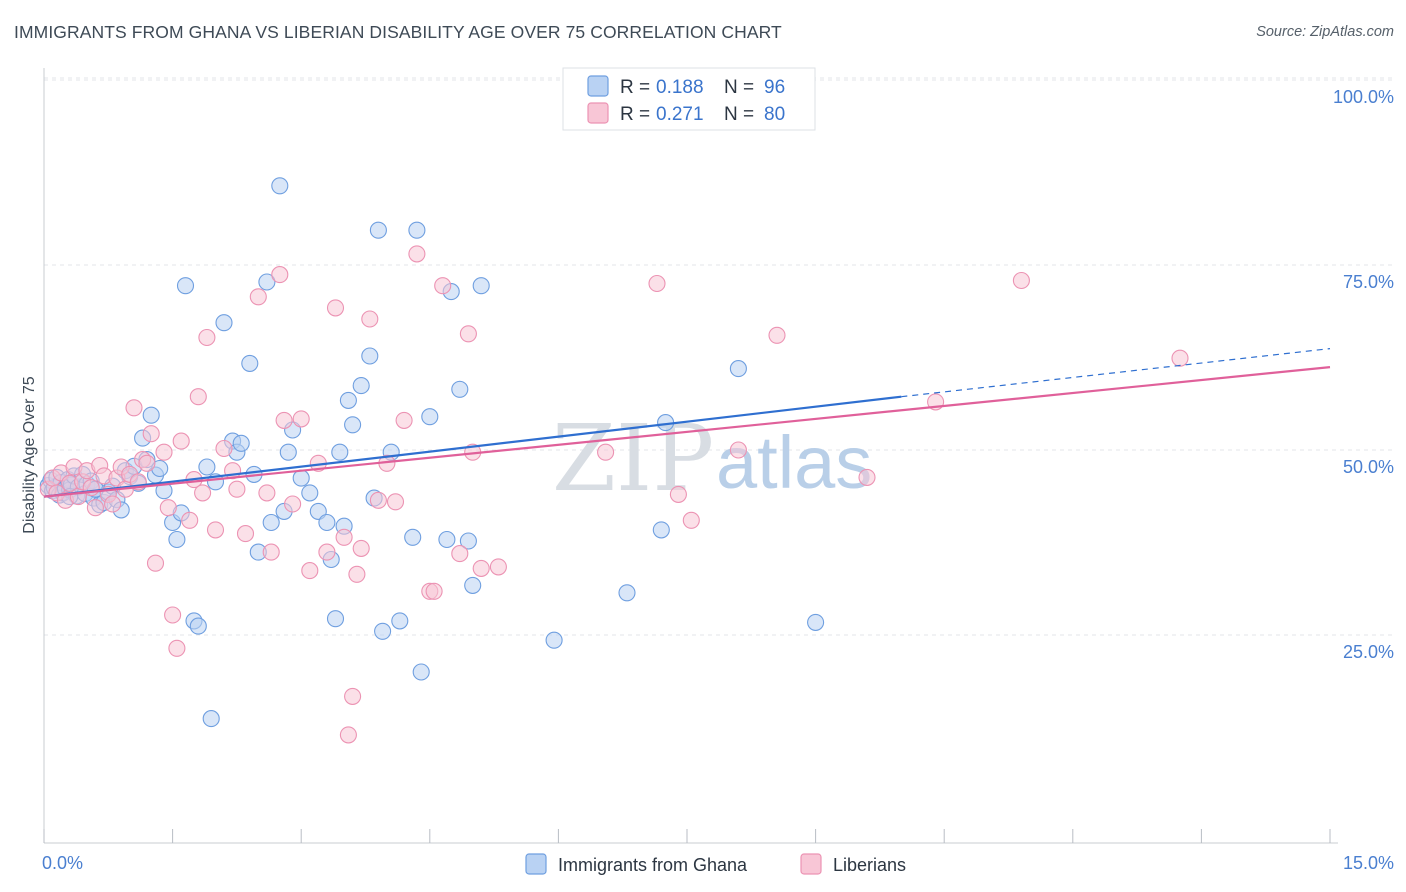 The height and width of the screenshot is (892, 1406). Describe the element at coordinates (536, 864) in the screenshot. I see `series-legend-swatch-ghana` at that location.